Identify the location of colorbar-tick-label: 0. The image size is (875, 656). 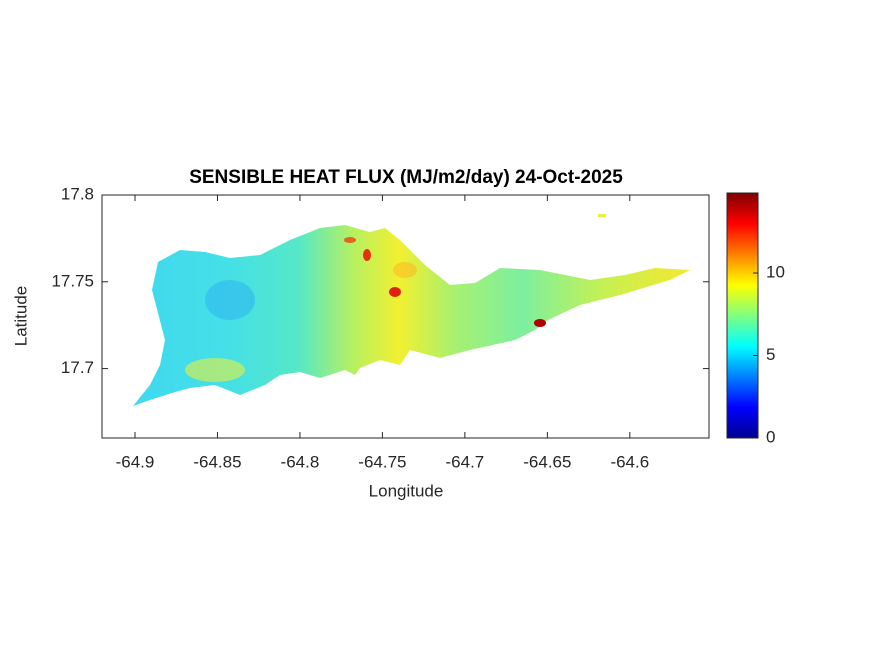
(770, 436).